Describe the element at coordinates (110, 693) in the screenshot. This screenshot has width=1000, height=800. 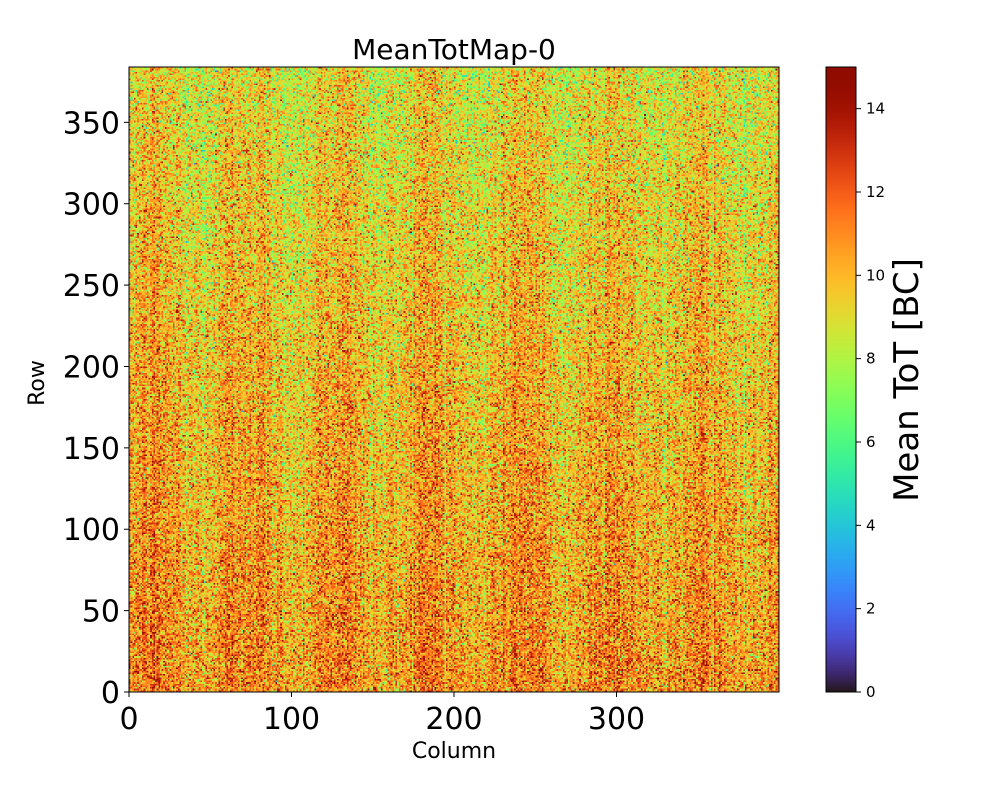
I see `y-tick-label: 0` at that location.